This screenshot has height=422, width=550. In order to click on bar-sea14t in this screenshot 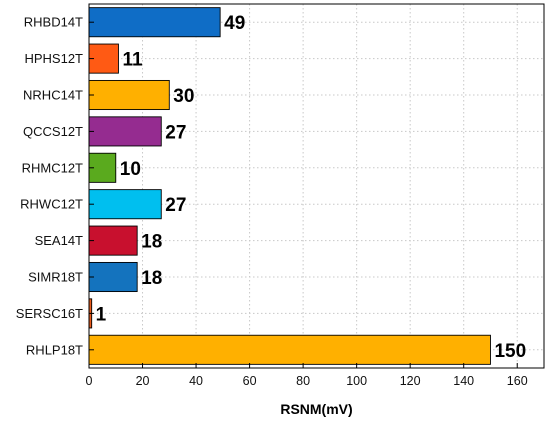, I will do `click(113, 240)`.